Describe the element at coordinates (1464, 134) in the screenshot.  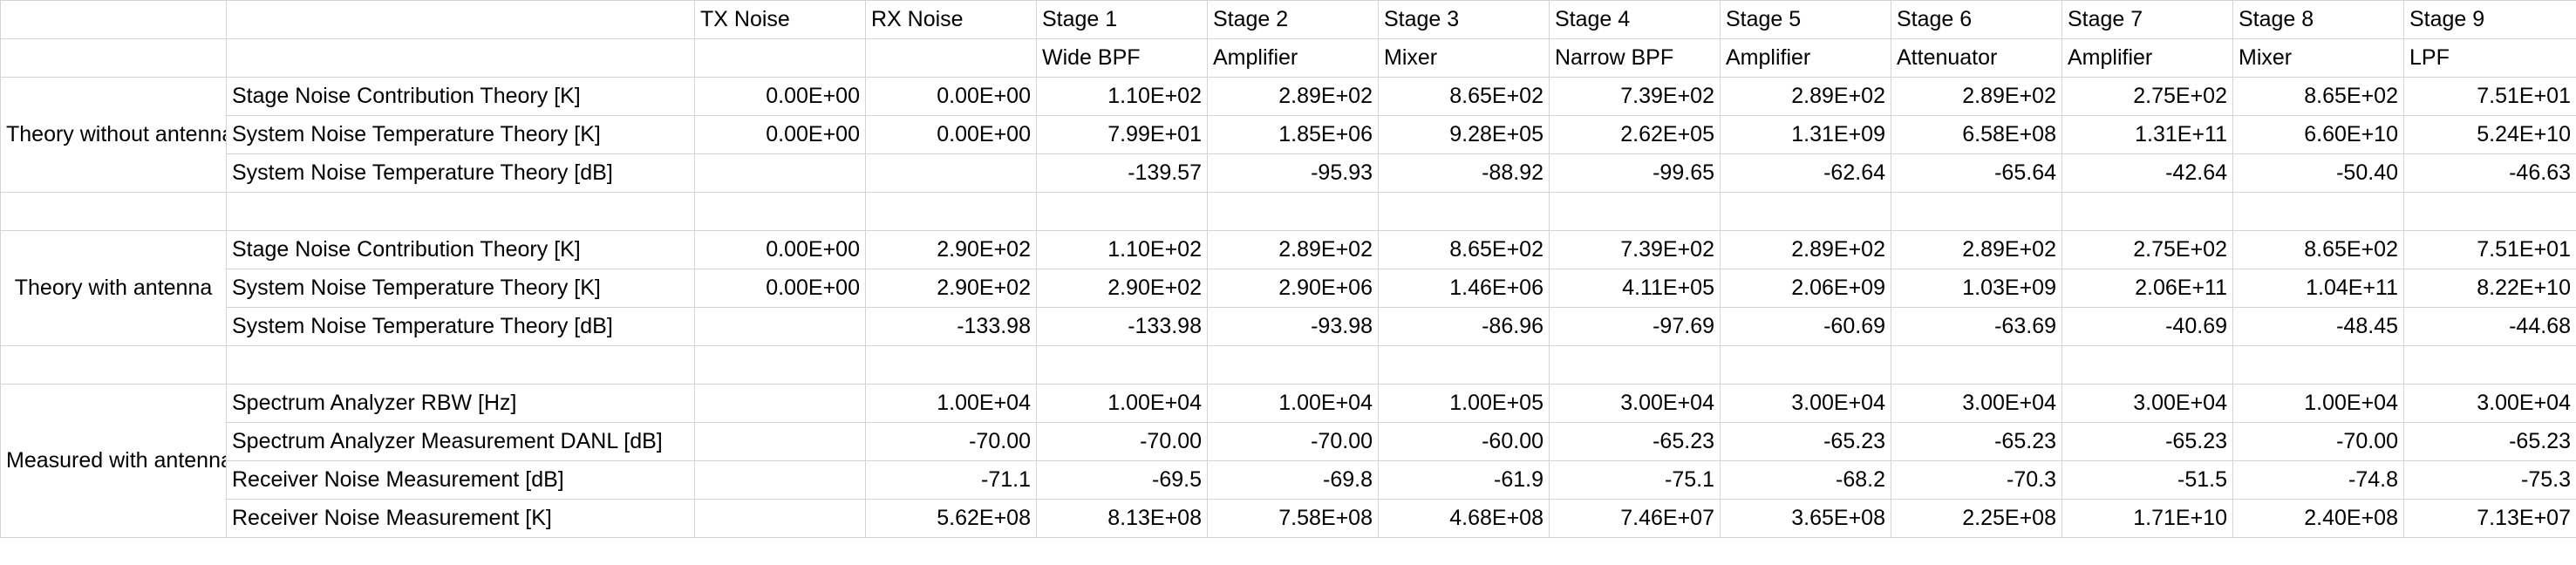
I see `value-cell: 9.28E+05` at that location.